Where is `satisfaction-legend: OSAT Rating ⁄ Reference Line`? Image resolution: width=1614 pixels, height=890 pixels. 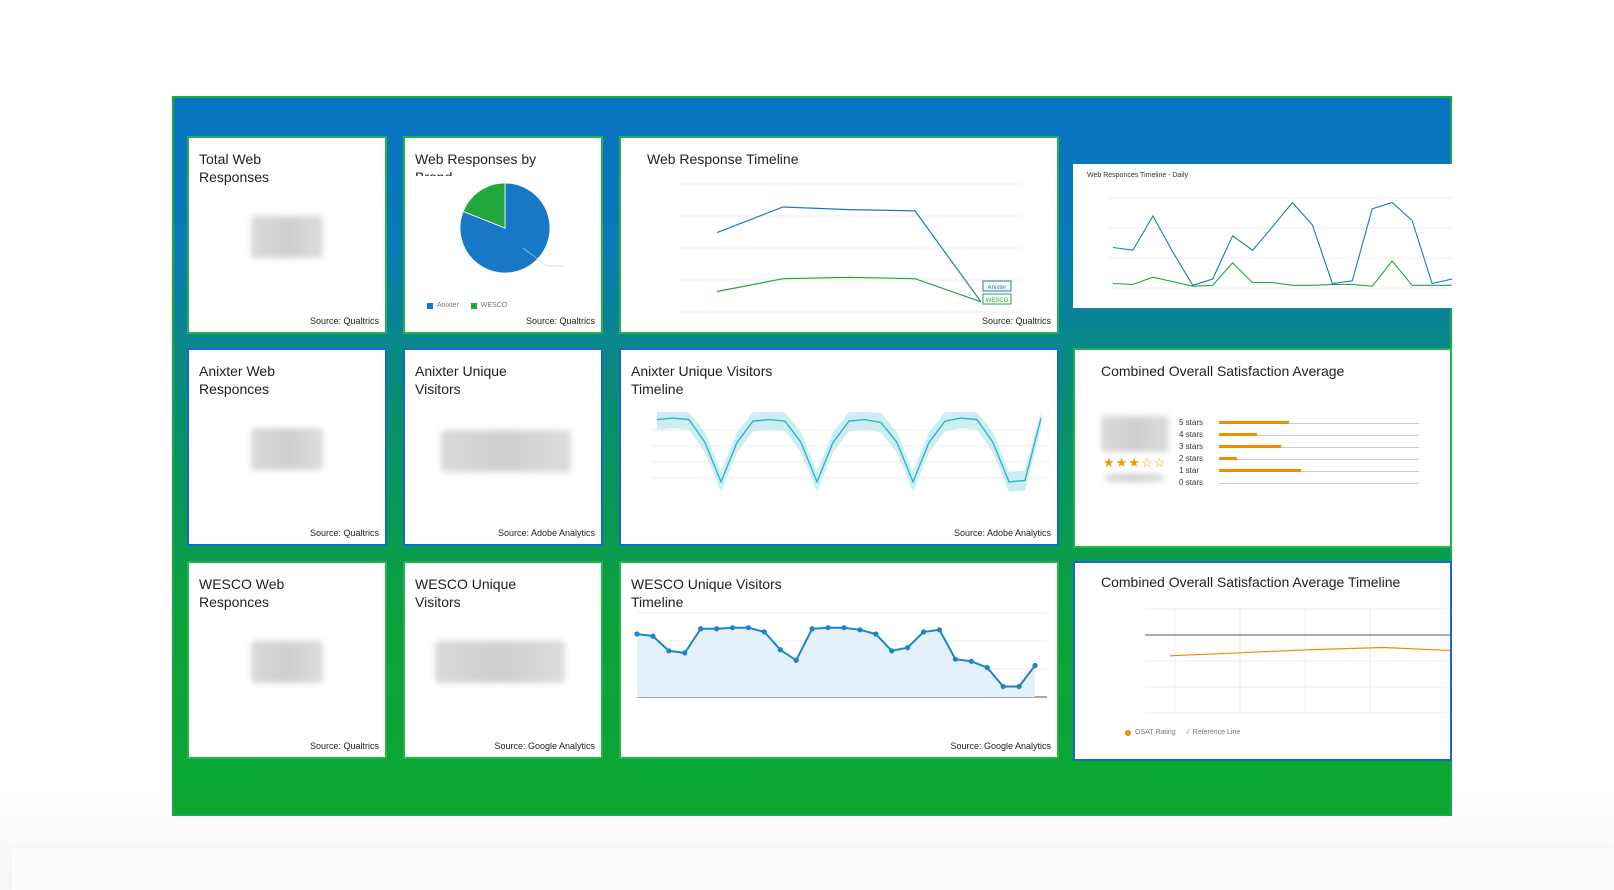 satisfaction-legend: OSAT Rating ⁄ Reference Line is located at coordinates (1182, 732).